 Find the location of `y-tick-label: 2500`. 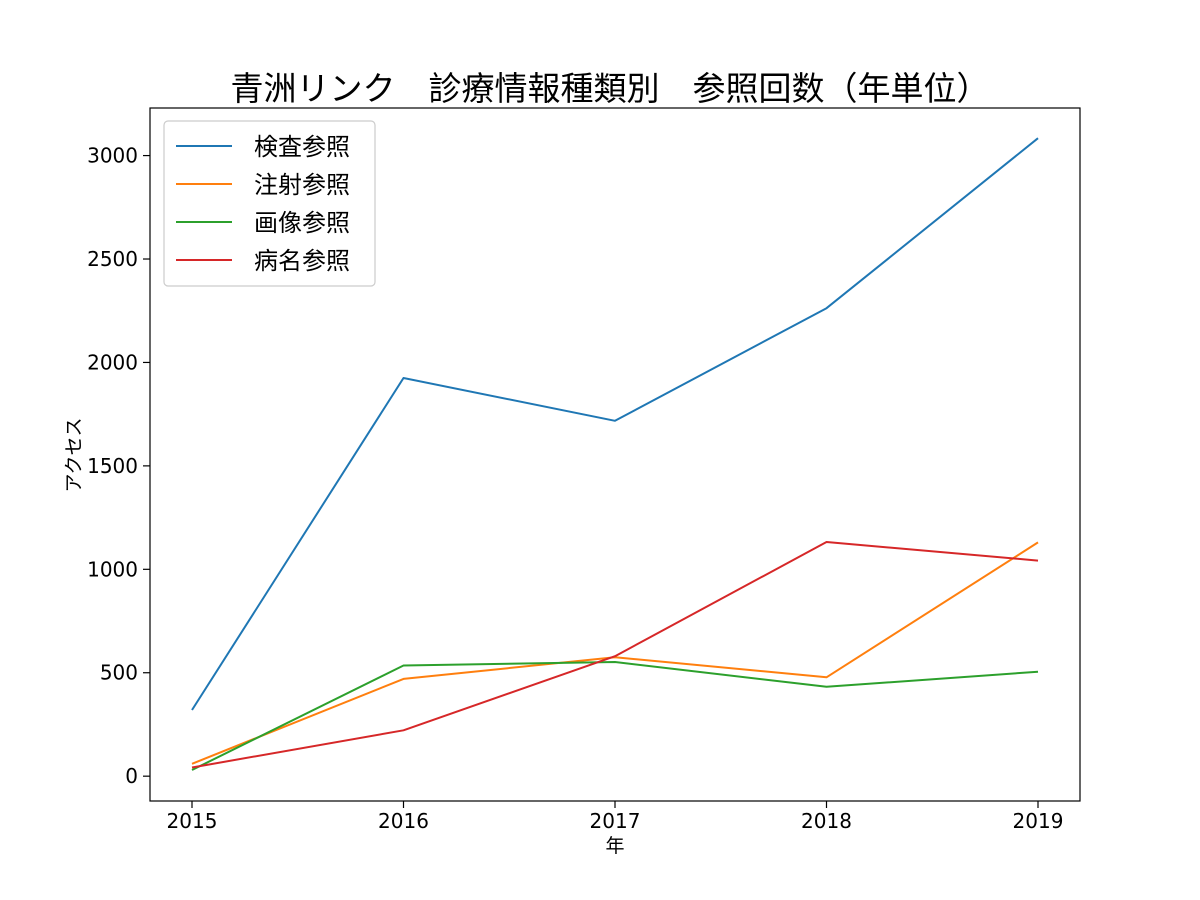

y-tick-label: 2500 is located at coordinates (112, 259).